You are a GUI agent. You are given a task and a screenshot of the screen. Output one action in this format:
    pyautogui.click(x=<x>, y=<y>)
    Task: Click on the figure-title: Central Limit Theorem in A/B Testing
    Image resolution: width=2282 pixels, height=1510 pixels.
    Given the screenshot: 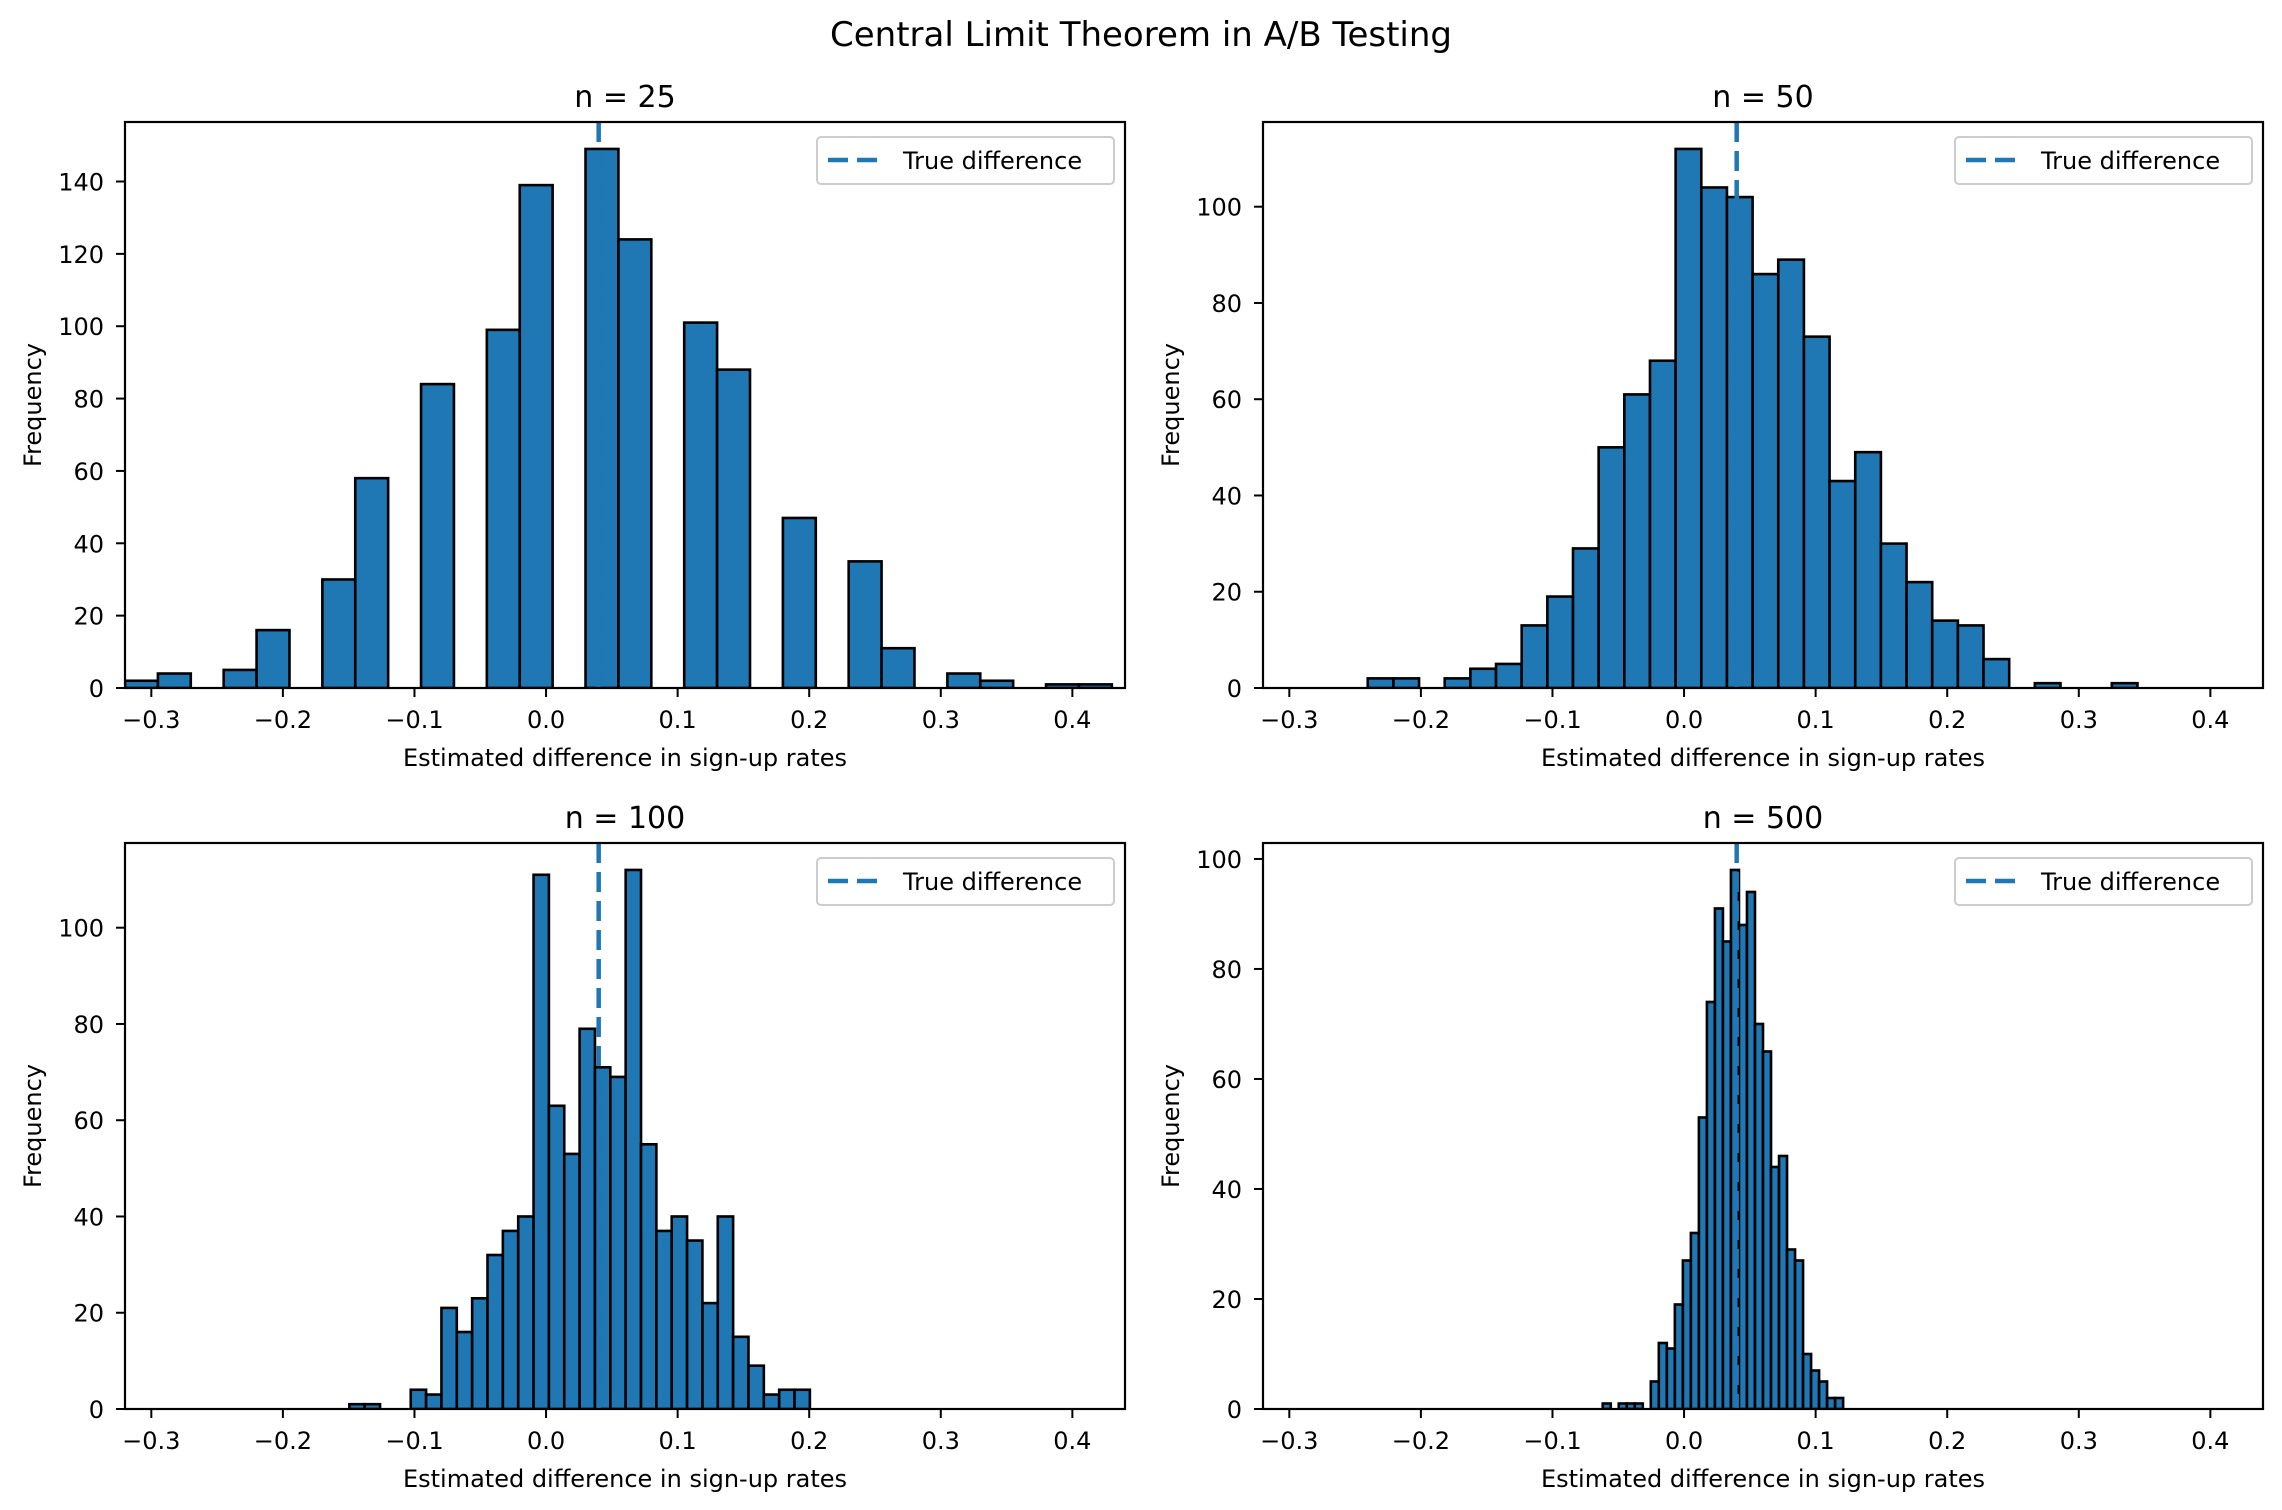 What is the action you would take?
    pyautogui.click(x=1141, y=35)
    